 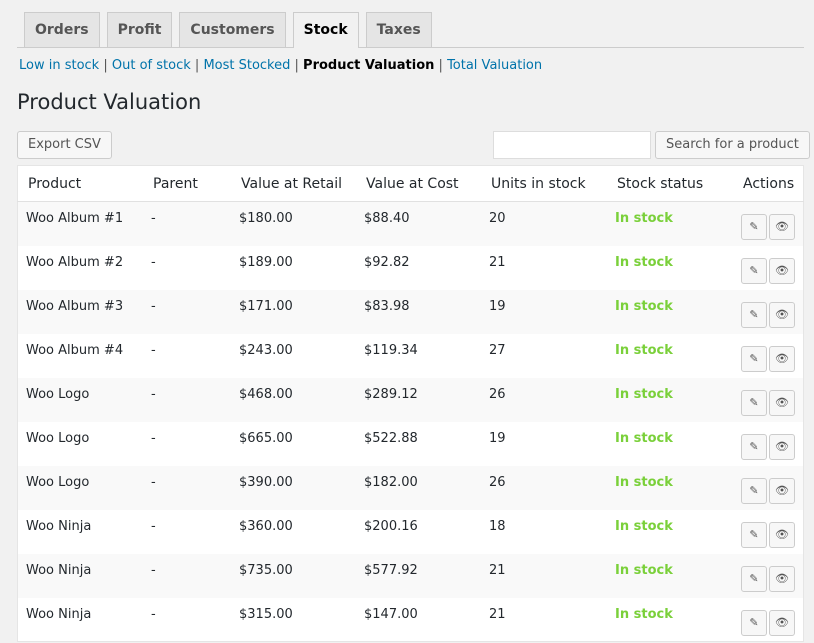 I want to click on value-at-cost: $88.40, so click(x=418, y=223).